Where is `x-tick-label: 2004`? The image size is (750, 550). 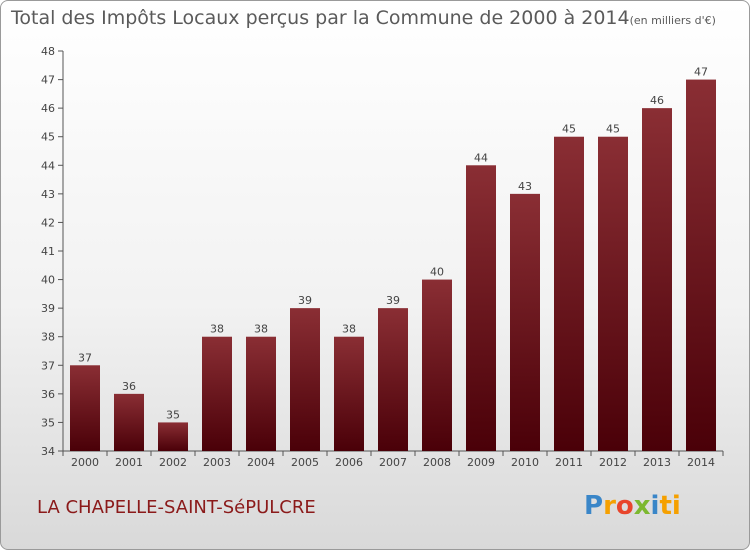
x-tick-label: 2004 is located at coordinates (261, 462).